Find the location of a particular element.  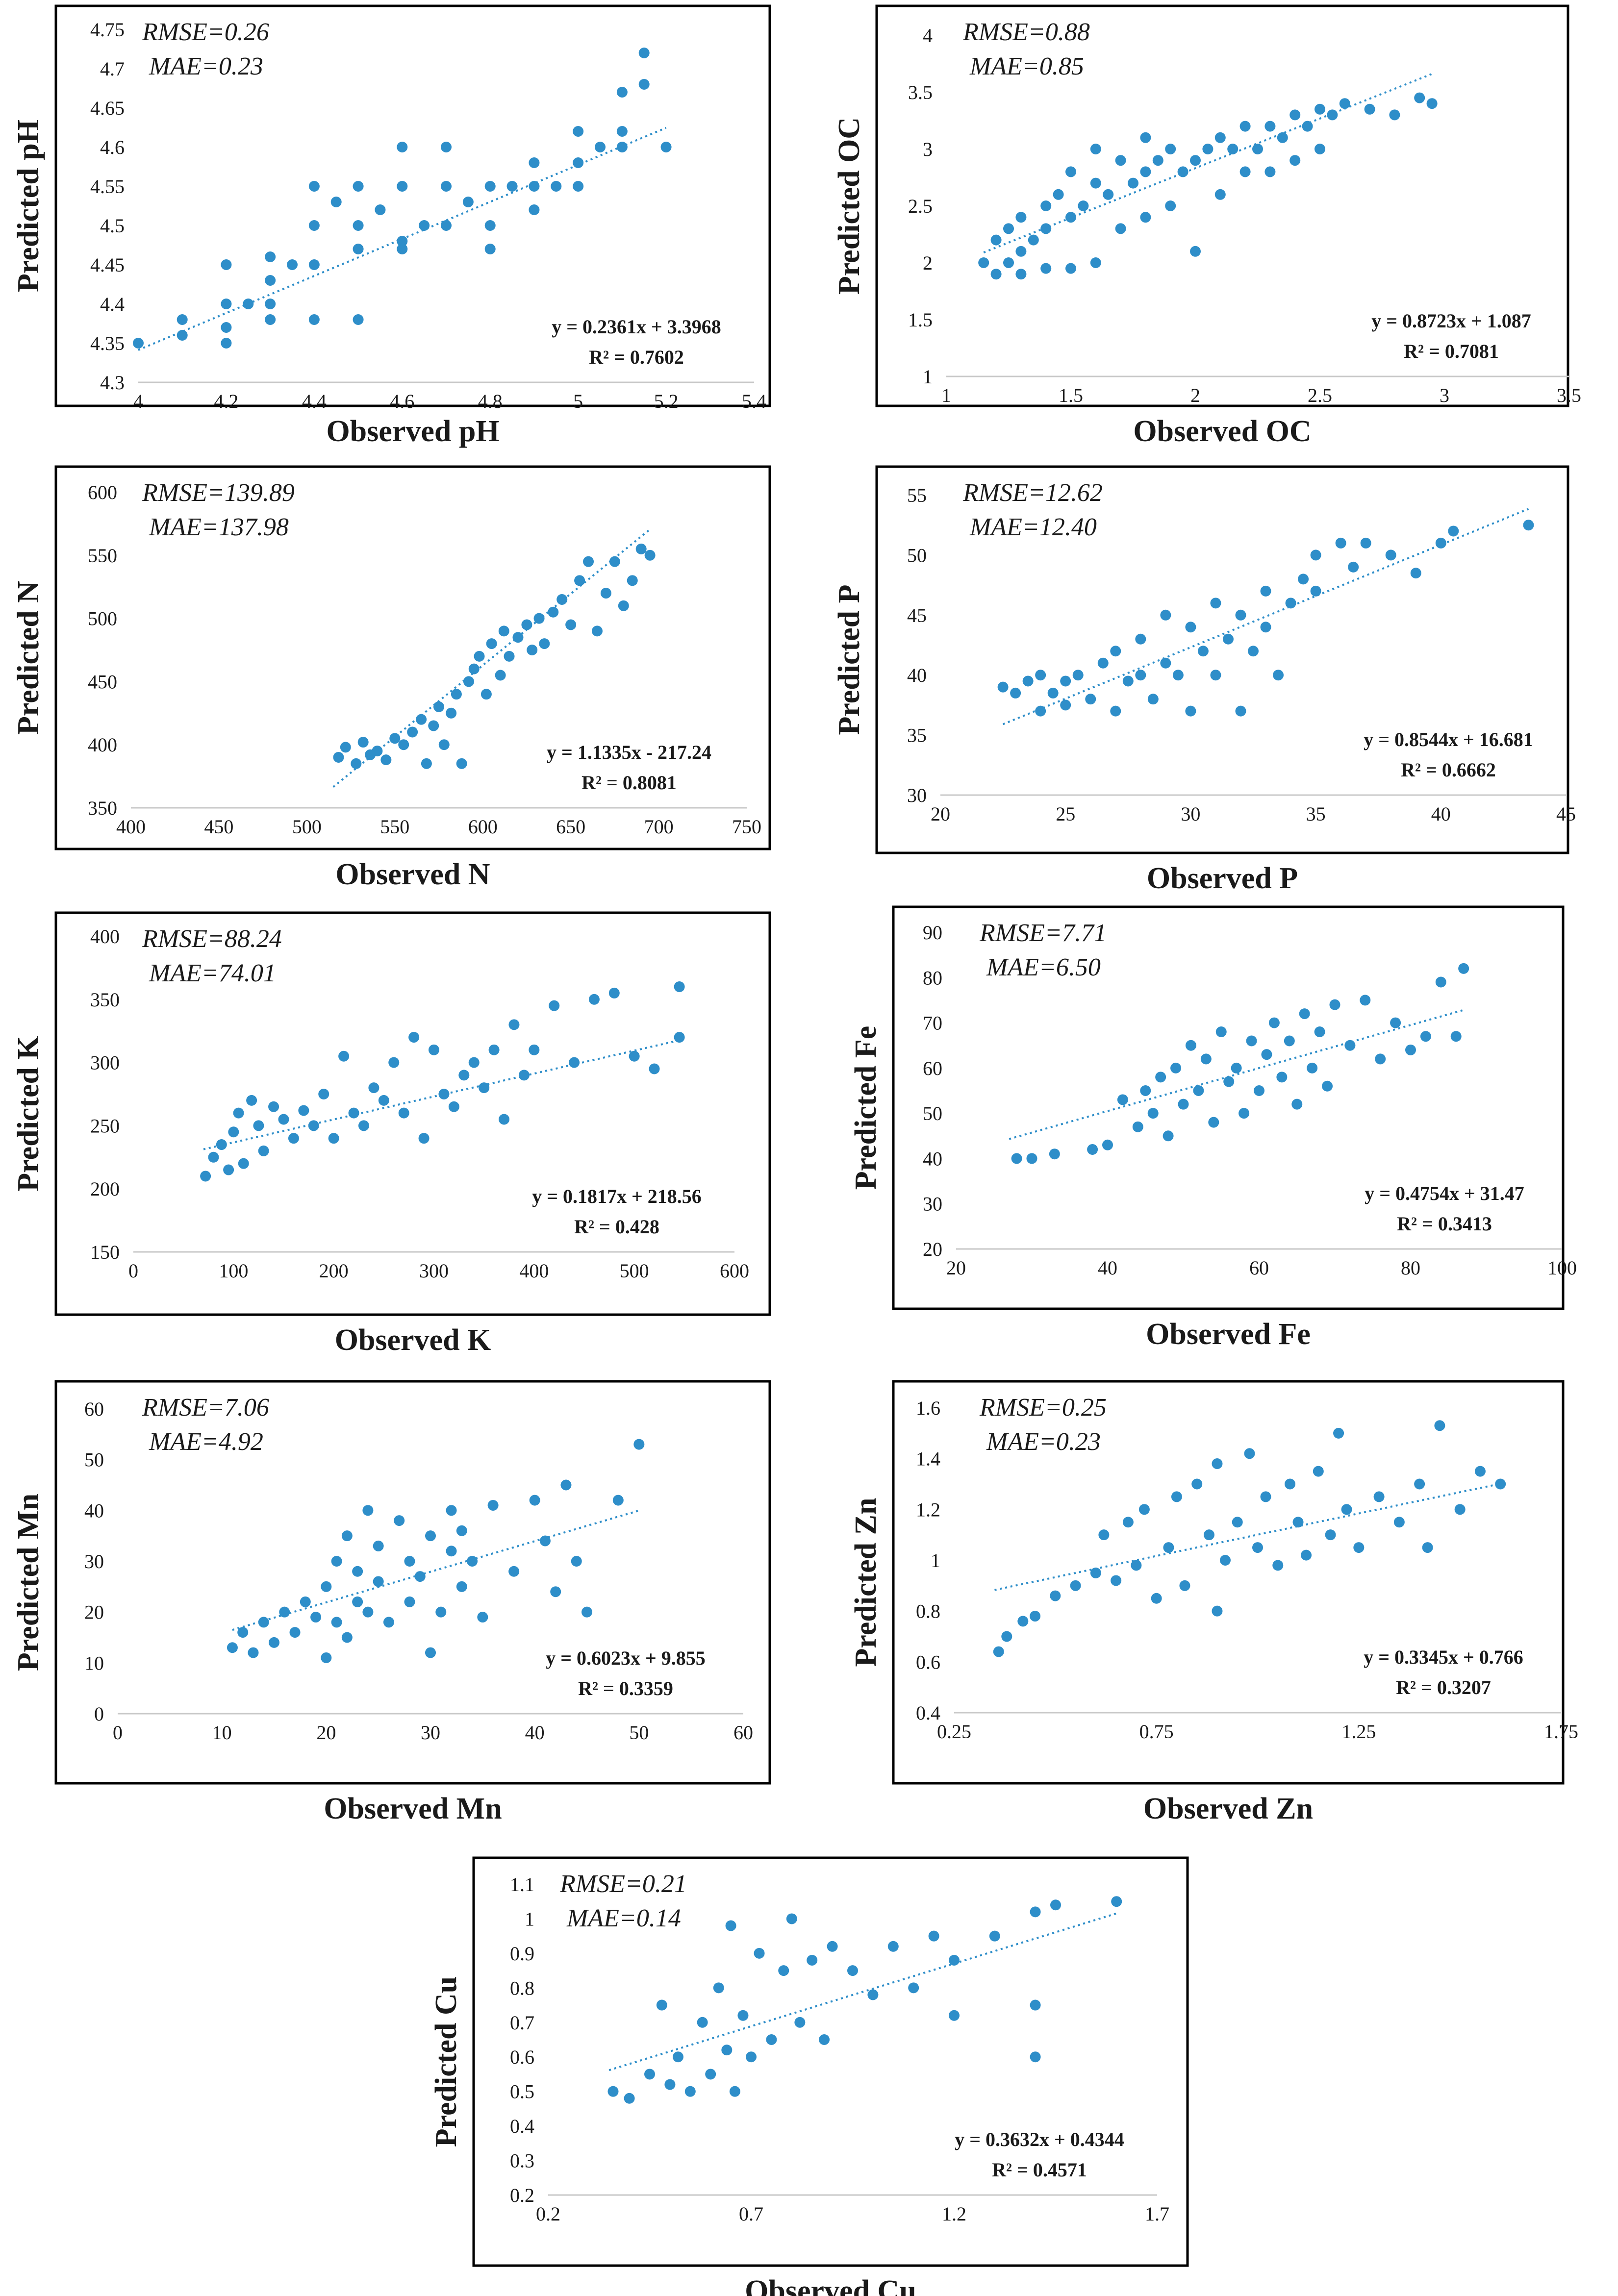

chart-frame is located at coordinates (1222, 205).